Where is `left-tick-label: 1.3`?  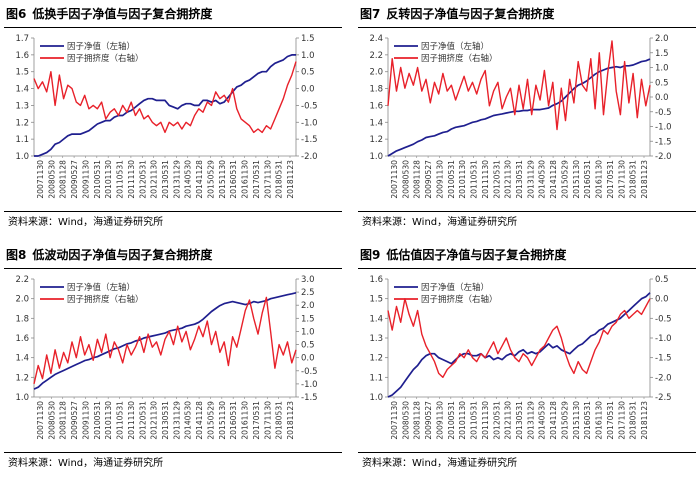
left-tick-label: 1.3 is located at coordinates (22, 106).